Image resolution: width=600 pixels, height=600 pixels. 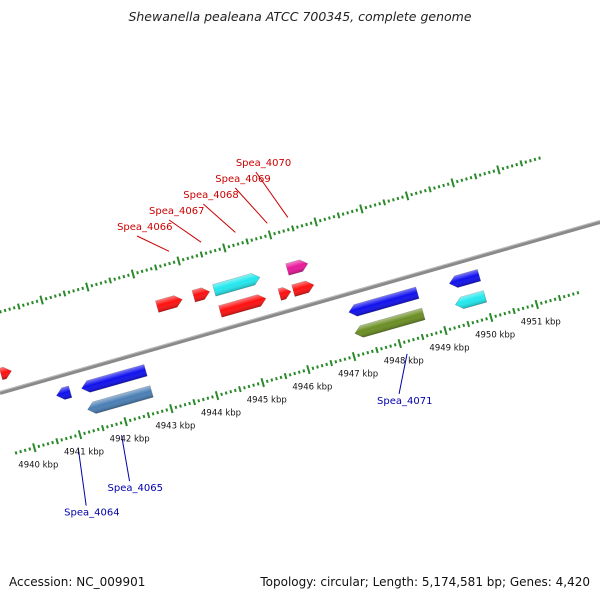 I want to click on gene-label-lower: Spea_4065, so click(x=135, y=488).